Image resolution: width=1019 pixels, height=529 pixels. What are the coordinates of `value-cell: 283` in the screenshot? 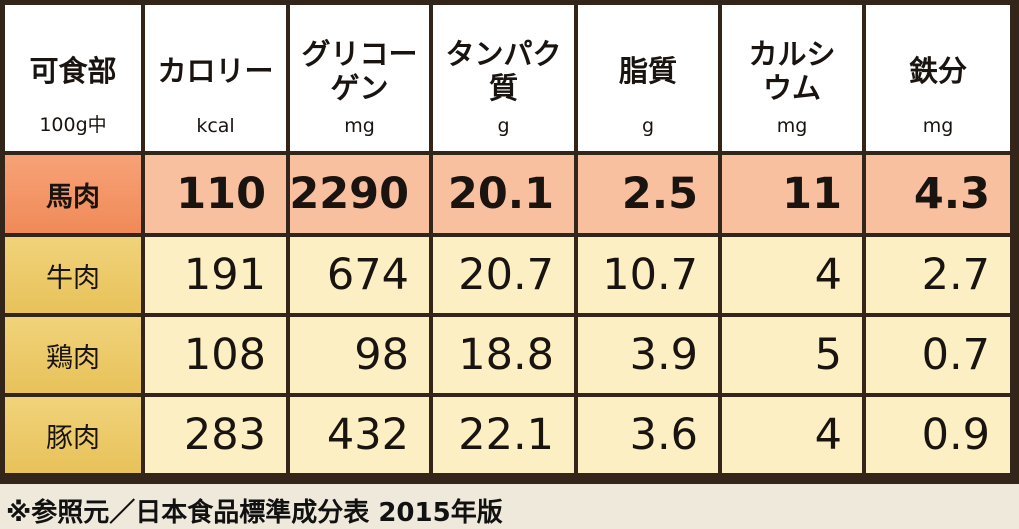 It's located at (215, 435).